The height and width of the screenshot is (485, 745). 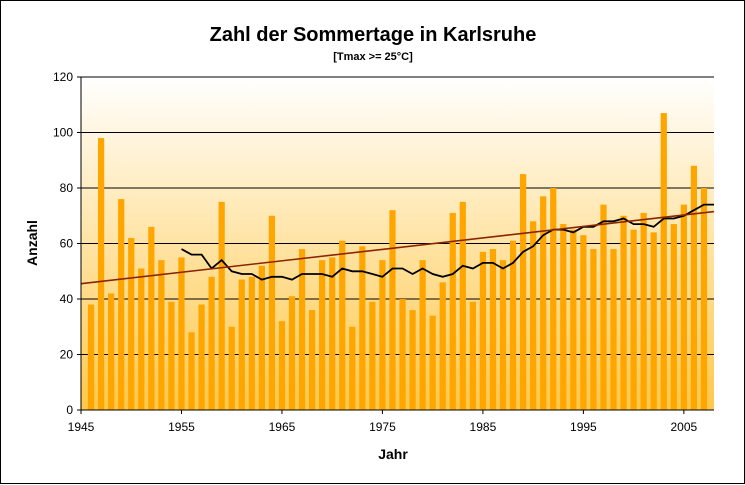 What do you see at coordinates (67, 355) in the screenshot?
I see `y-tick-label: 20` at bounding box center [67, 355].